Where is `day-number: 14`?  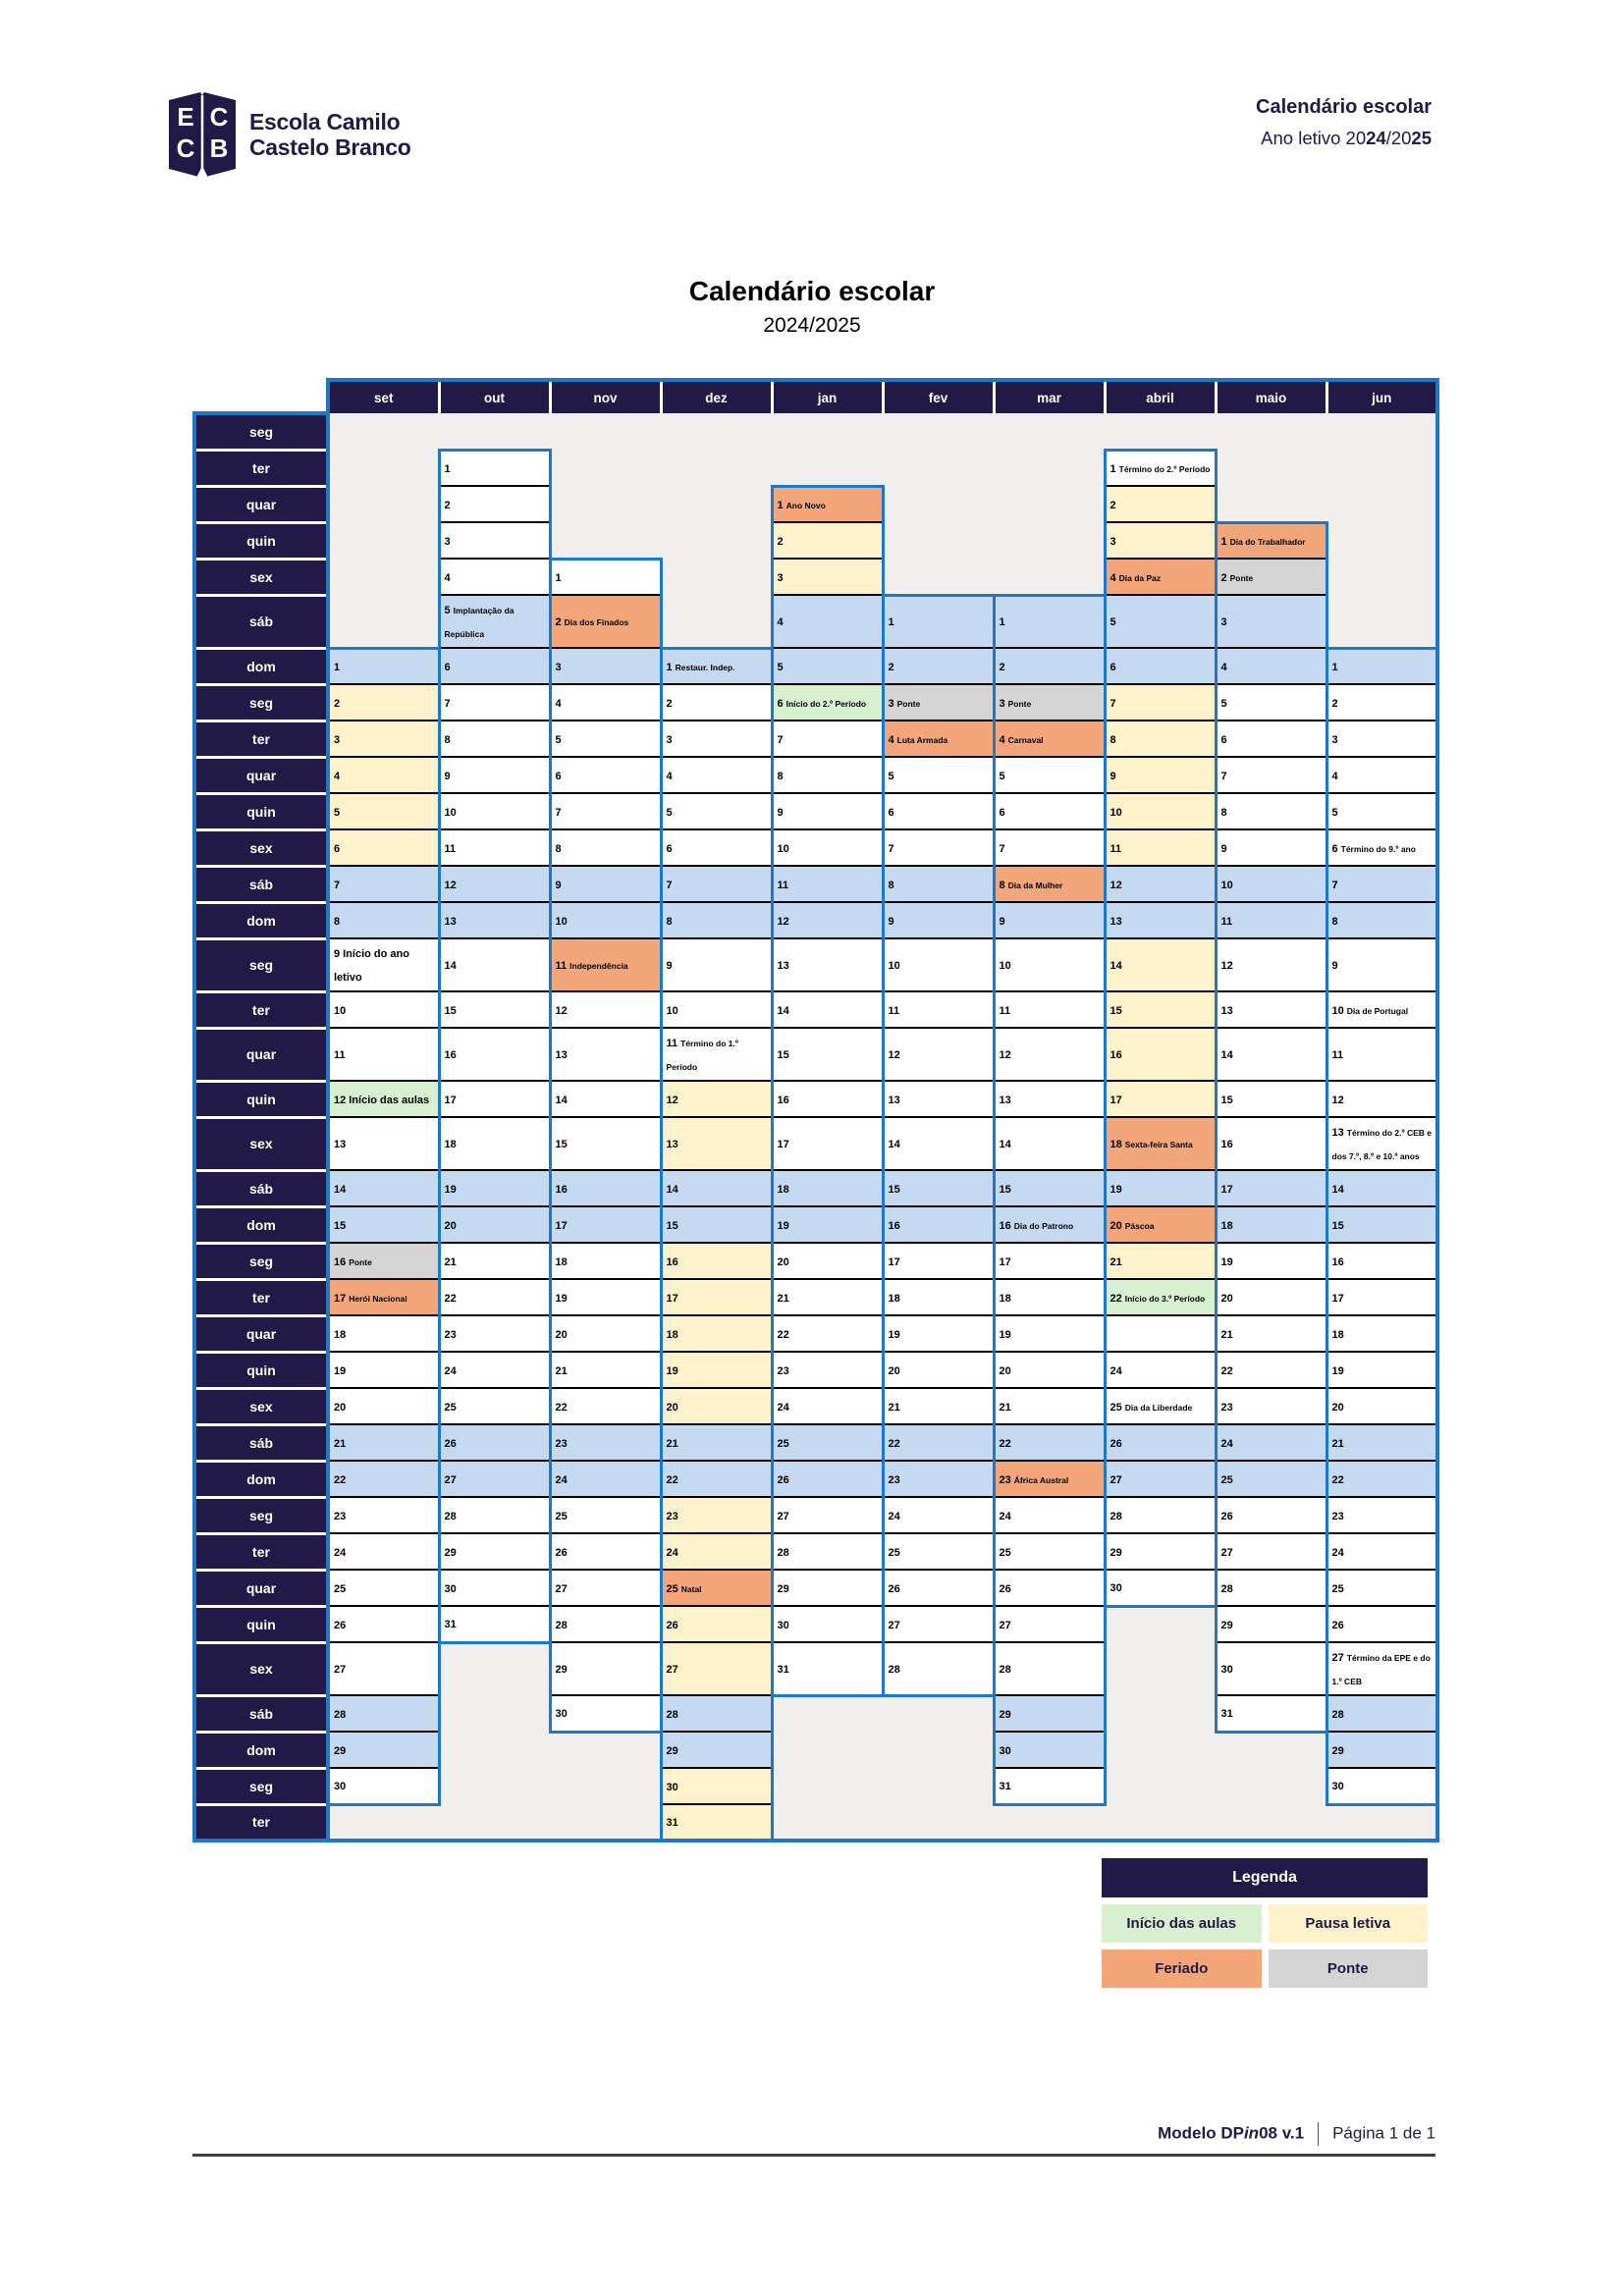
day-number: 14 is located at coordinates (561, 1100).